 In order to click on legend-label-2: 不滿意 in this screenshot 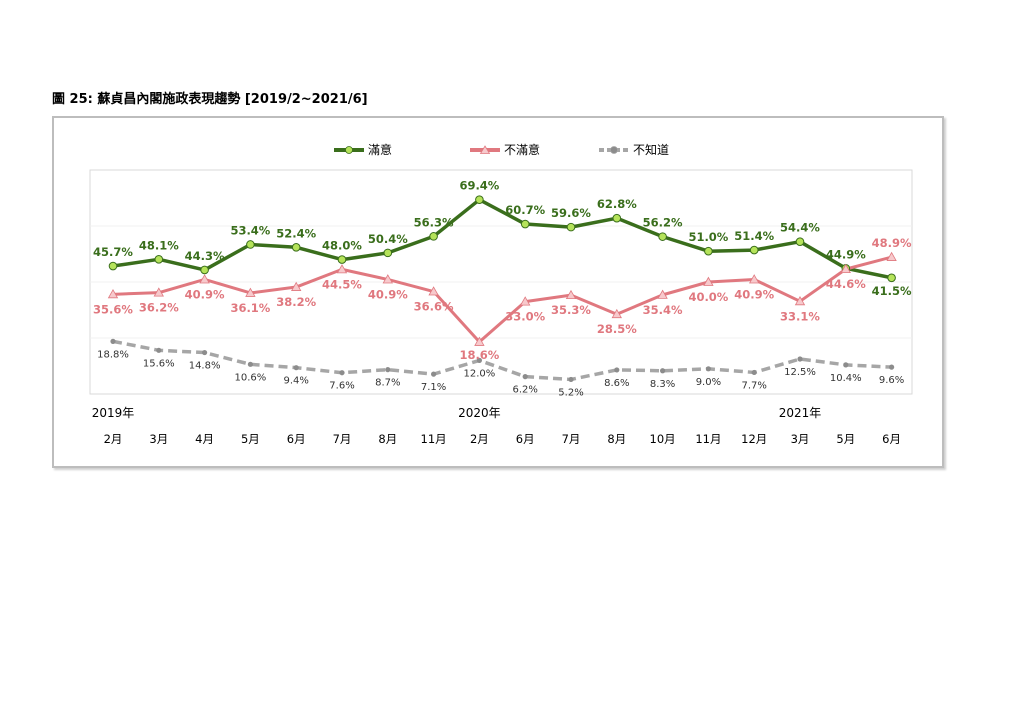, I will do `click(522, 149)`.